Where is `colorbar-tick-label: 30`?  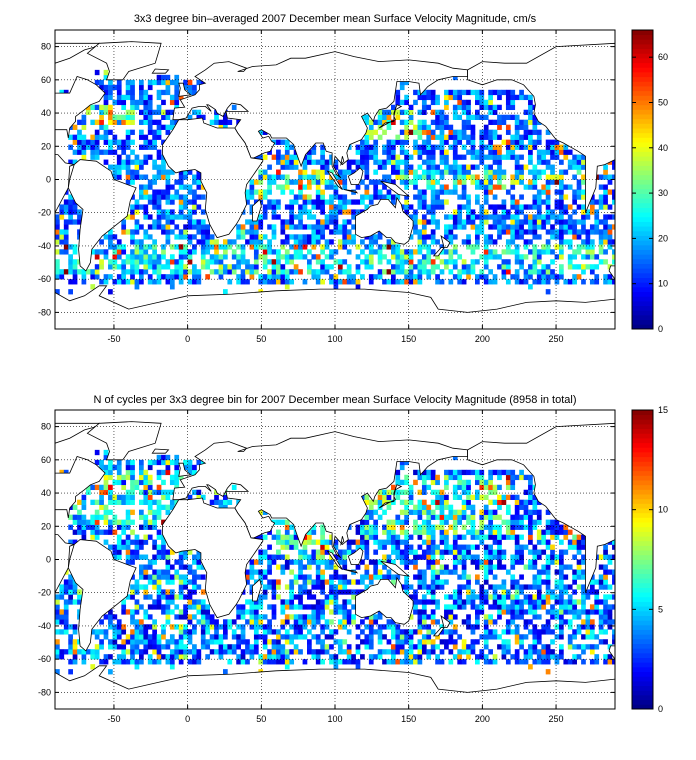 colorbar-tick-label: 30 is located at coordinates (663, 193).